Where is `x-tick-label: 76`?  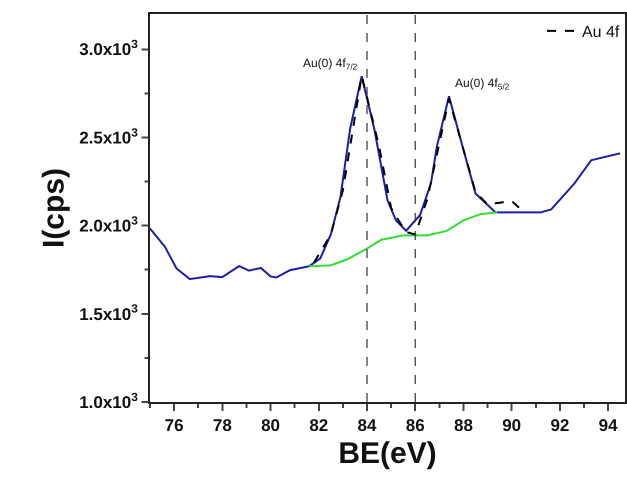 x-tick-label: 76 is located at coordinates (174, 426).